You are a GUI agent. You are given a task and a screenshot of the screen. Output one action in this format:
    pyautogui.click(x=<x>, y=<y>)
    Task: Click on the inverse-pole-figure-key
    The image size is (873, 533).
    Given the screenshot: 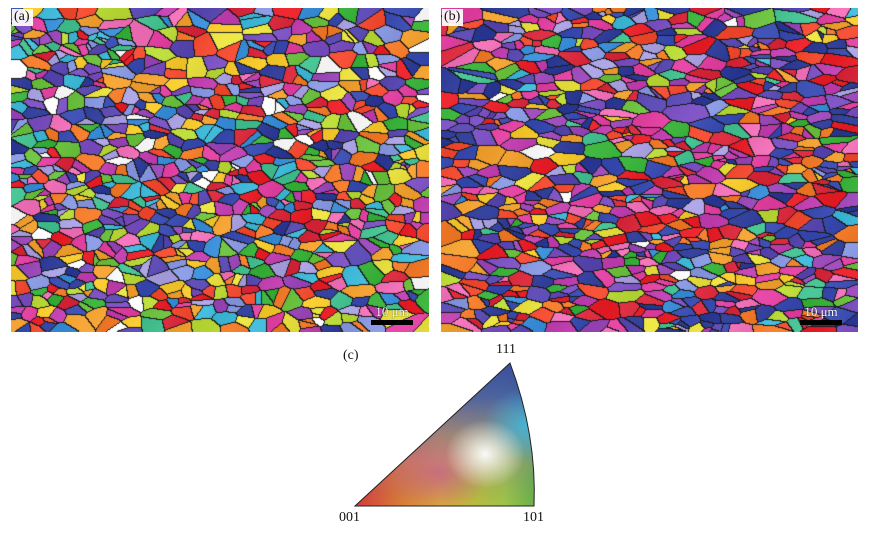 What is the action you would take?
    pyautogui.click(x=444, y=434)
    